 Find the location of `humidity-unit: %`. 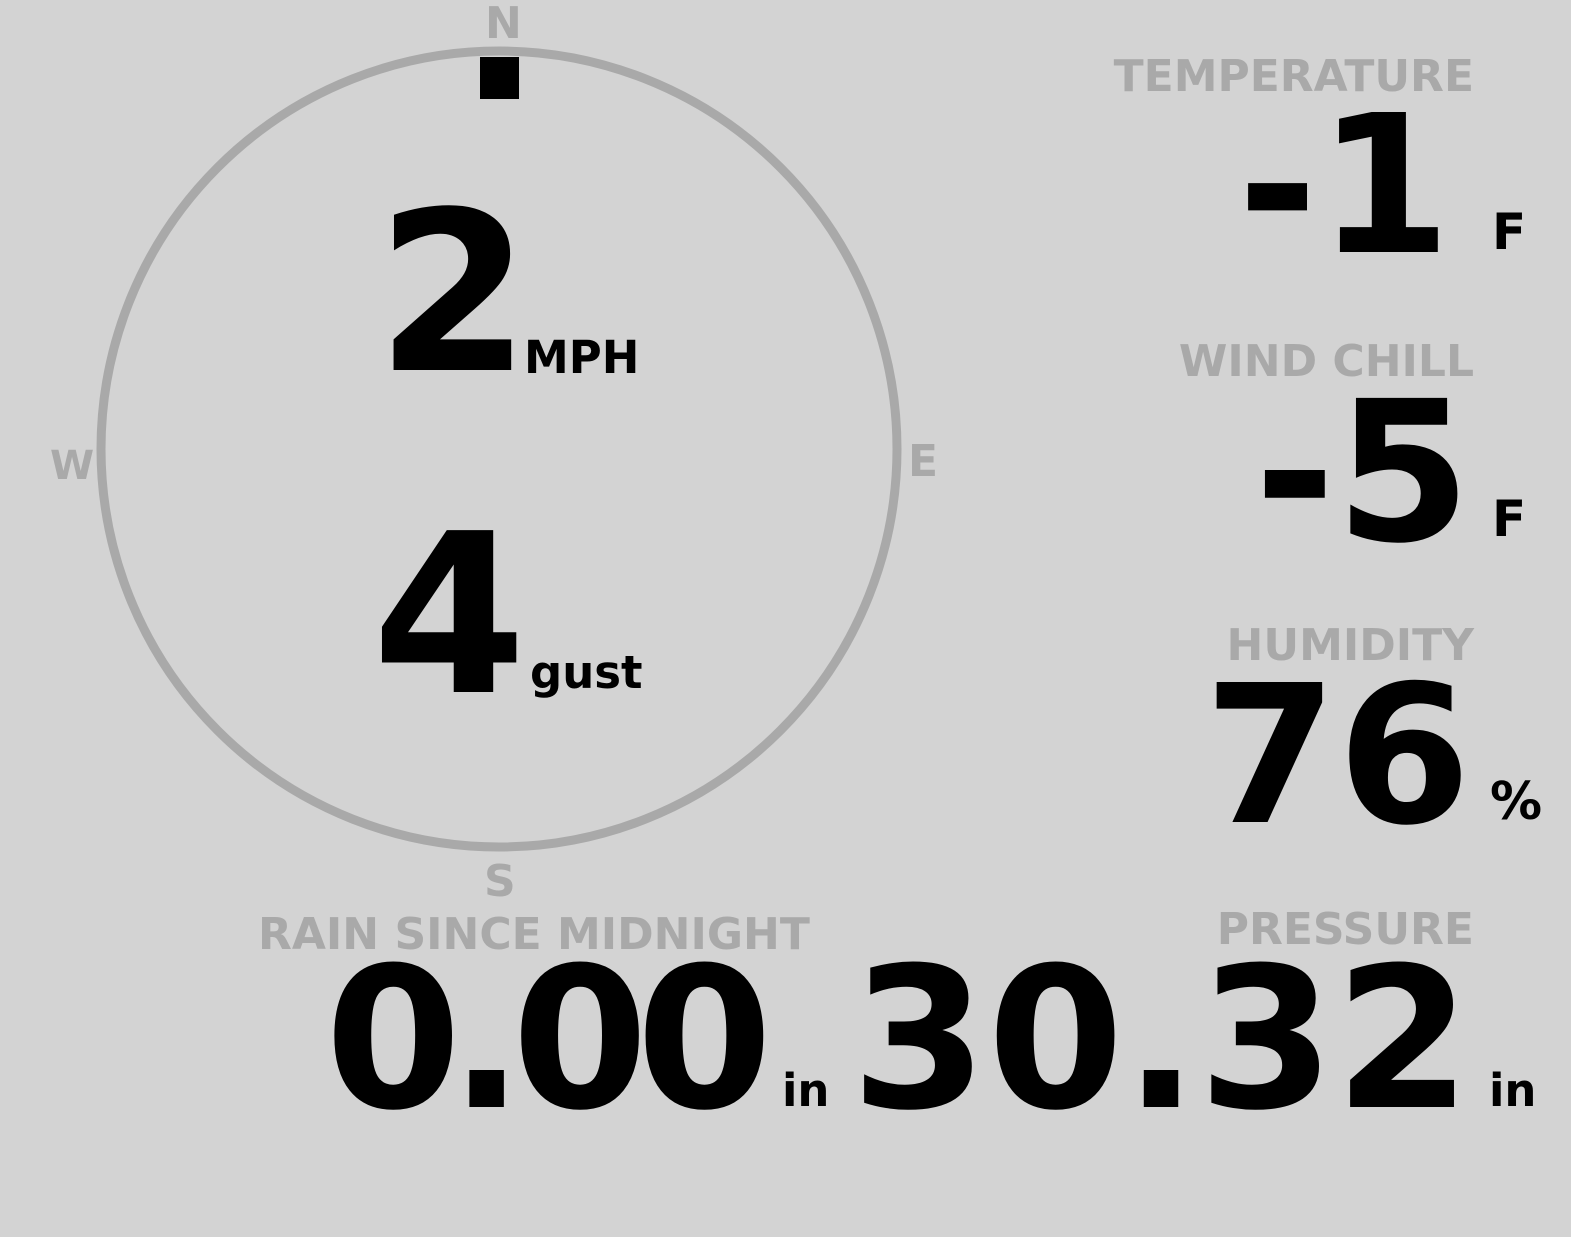

humidity-unit: % is located at coordinates (1516, 802).